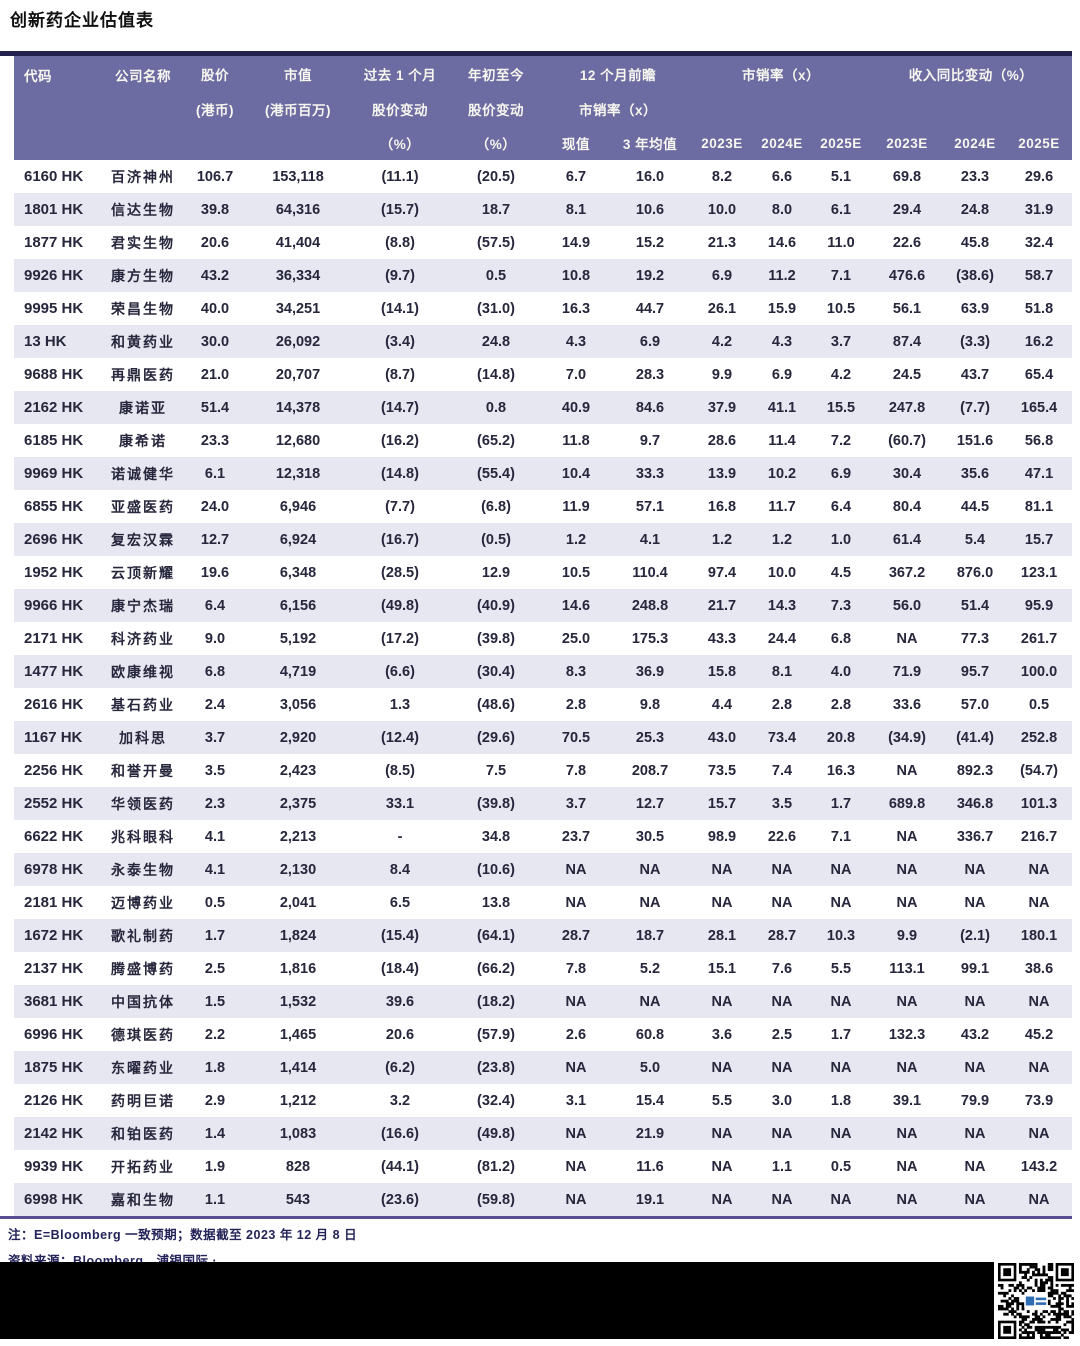  Describe the element at coordinates (975, 968) in the screenshot. I see `value-cell: 99.1` at that location.